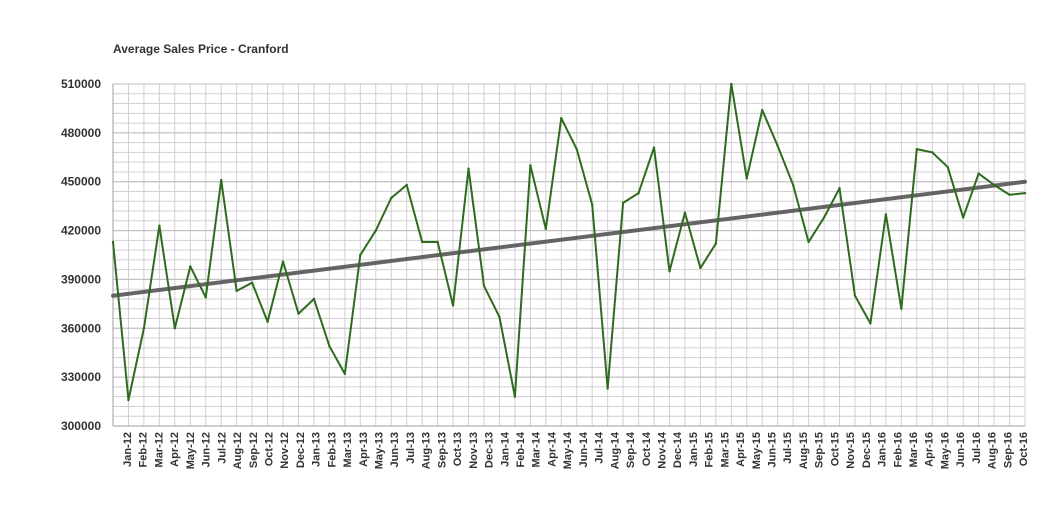 Image resolution: width=1055 pixels, height=519 pixels. What do you see at coordinates (474, 450) in the screenshot?
I see `x-tick-label: Nov-13` at bounding box center [474, 450].